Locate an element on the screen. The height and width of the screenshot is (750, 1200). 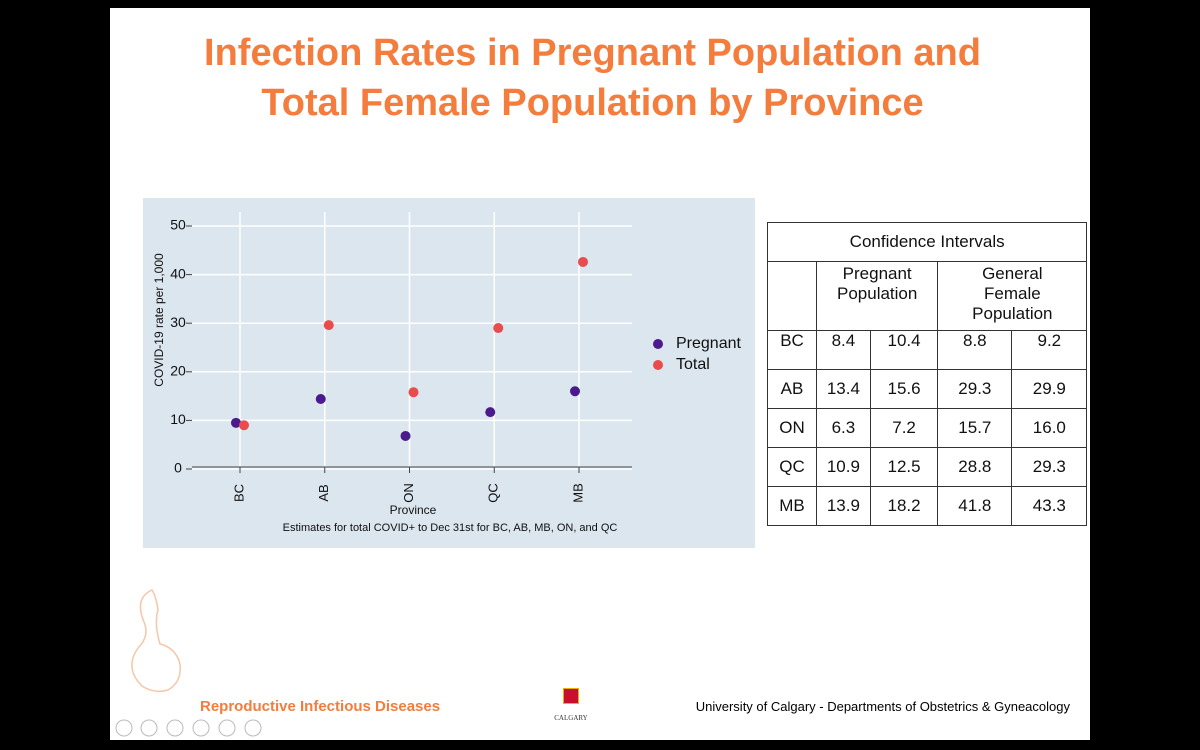
y-tick-label: 30 is located at coordinates (178, 322).